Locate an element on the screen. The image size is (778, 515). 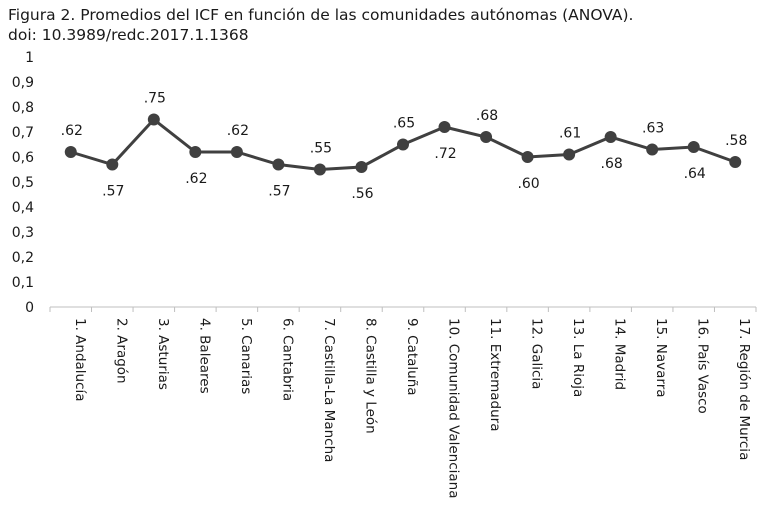
x-tick-label: 14. Madrid is located at coordinates (620, 354).